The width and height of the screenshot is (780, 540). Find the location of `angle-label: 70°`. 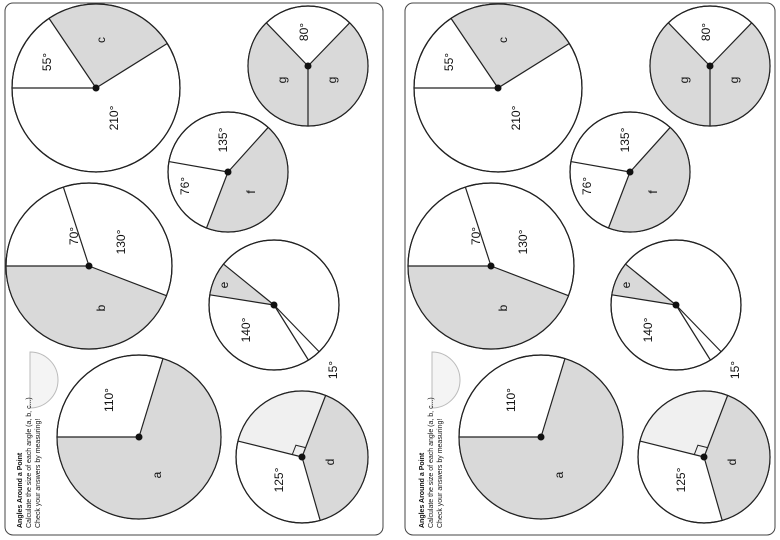

angle-label: 70° is located at coordinates (476, 236).